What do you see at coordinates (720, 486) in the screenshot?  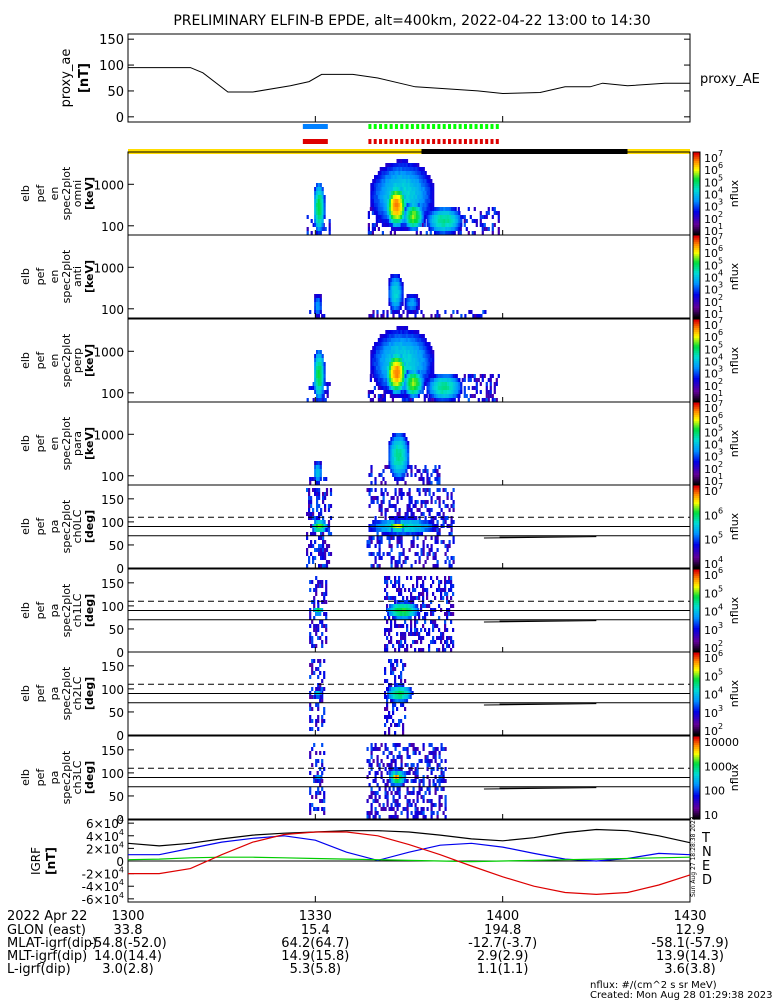 I see `colorbar-tick-exponent: 7` at bounding box center [720, 486].